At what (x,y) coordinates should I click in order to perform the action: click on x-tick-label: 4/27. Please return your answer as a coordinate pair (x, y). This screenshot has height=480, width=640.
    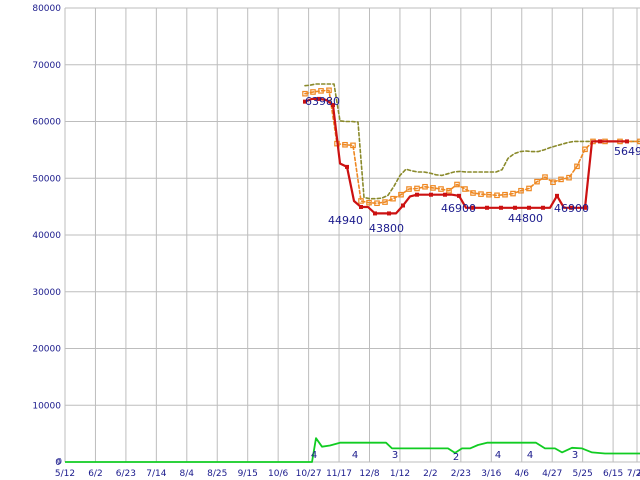
    Looking at the image, I should click on (552, 474).